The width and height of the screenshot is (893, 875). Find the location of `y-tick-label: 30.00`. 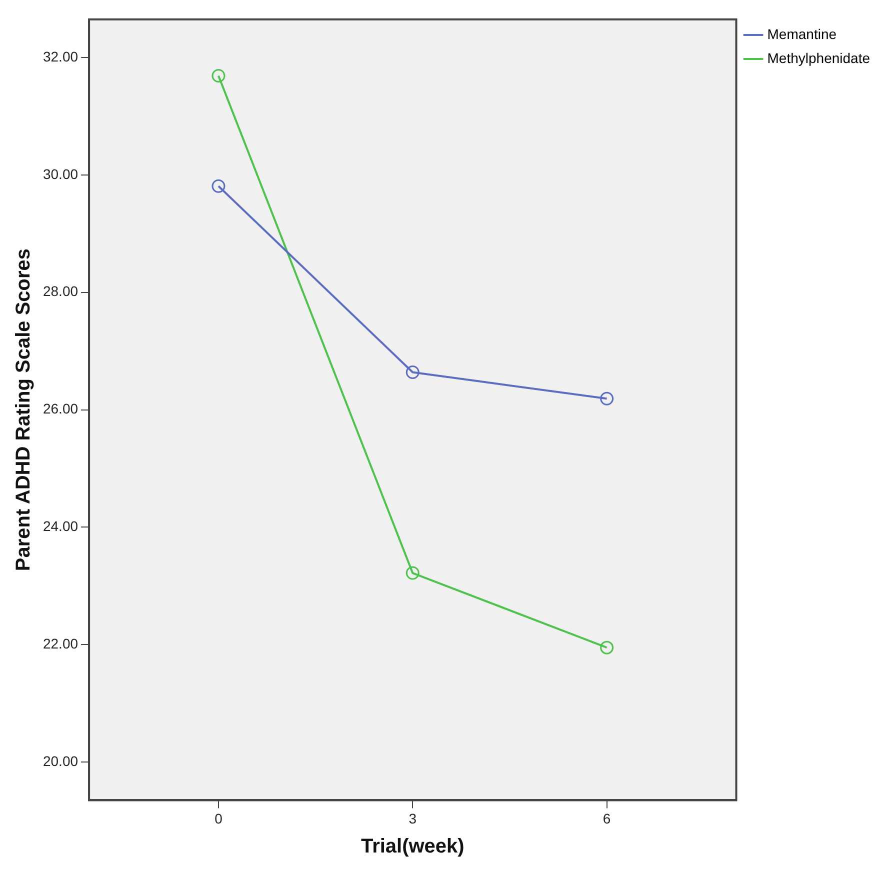

y-tick-label: 30.00 is located at coordinates (60, 174).